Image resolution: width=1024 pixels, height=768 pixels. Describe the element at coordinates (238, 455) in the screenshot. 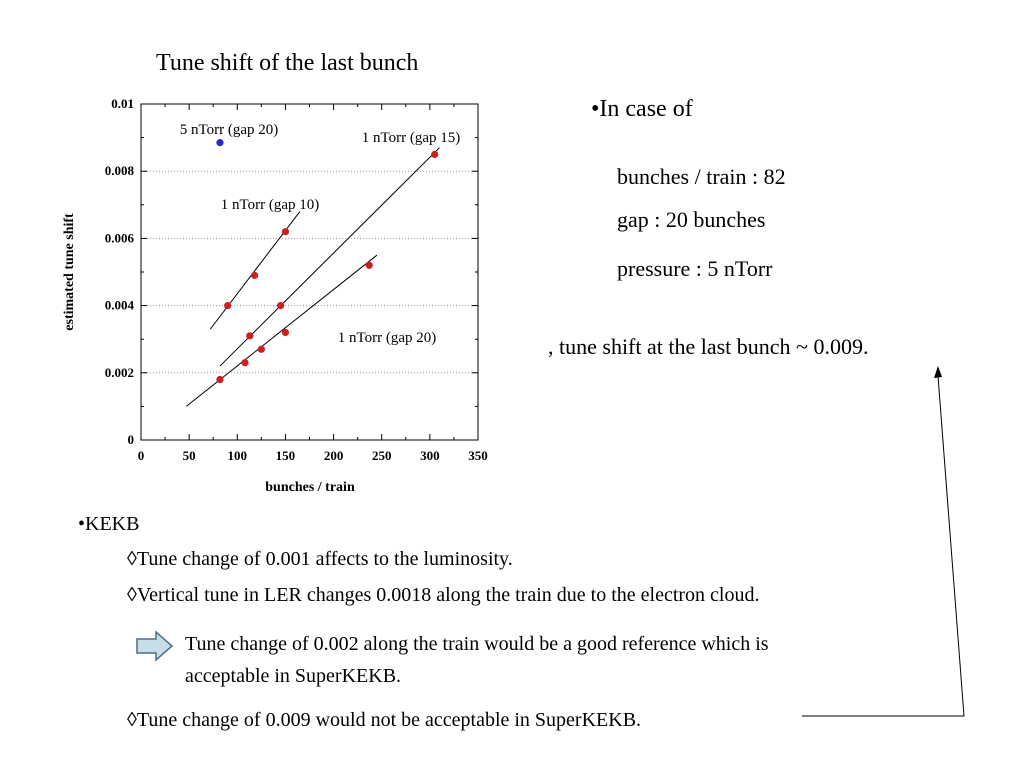

I see `x-tick-label: 100` at that location.